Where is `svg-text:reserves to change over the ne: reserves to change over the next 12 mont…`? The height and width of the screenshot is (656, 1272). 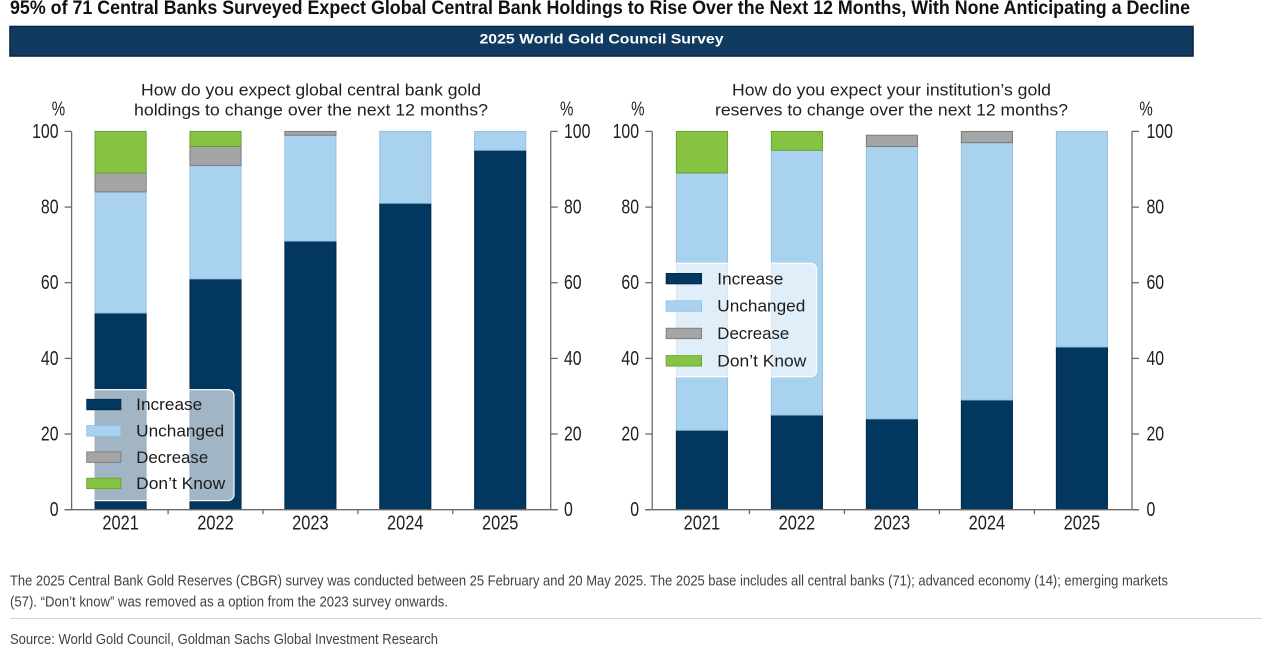 svg-text:reserves to change over the ne: reserves to change over the next 12 mont… is located at coordinates (891, 110).